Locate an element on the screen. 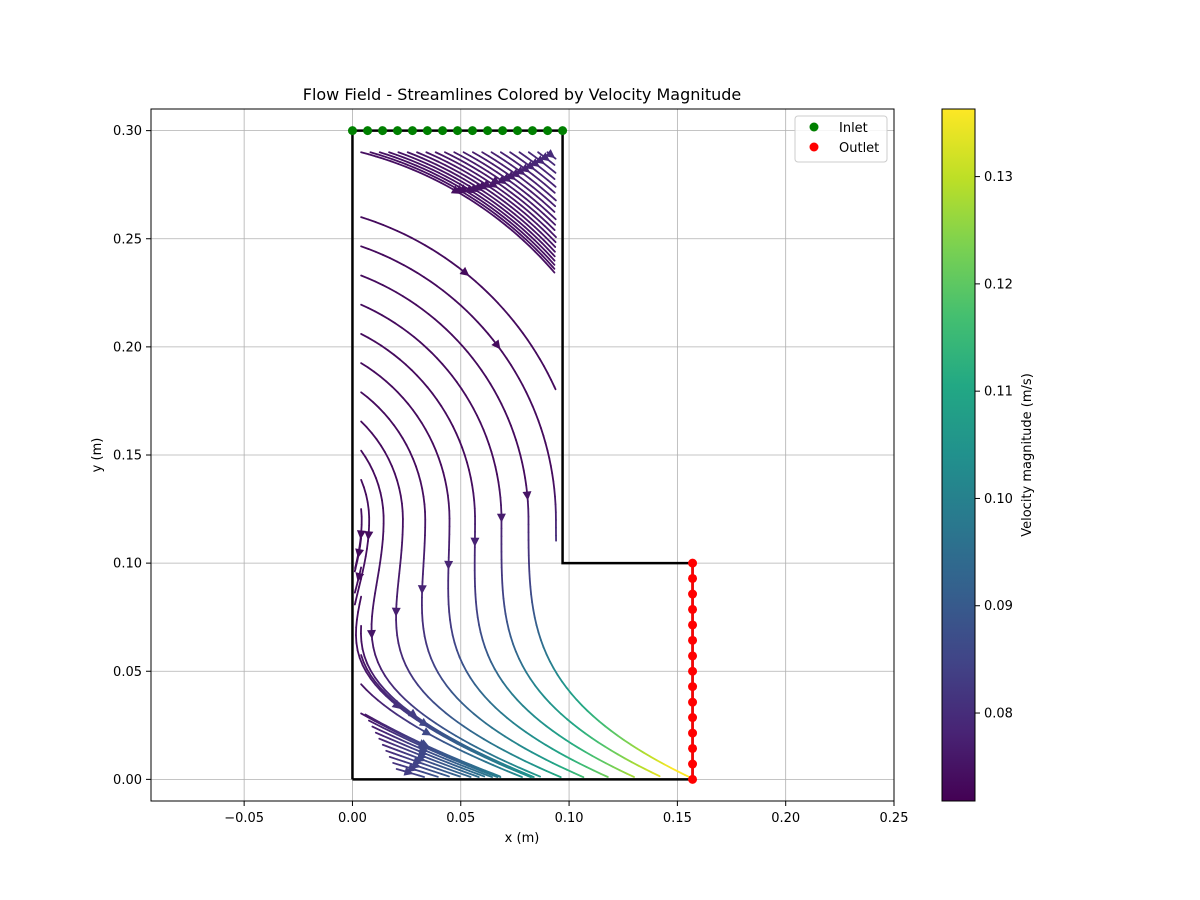 This screenshot has height=900, width=1200. colorbar-tick-label: 0.12 is located at coordinates (998, 284).